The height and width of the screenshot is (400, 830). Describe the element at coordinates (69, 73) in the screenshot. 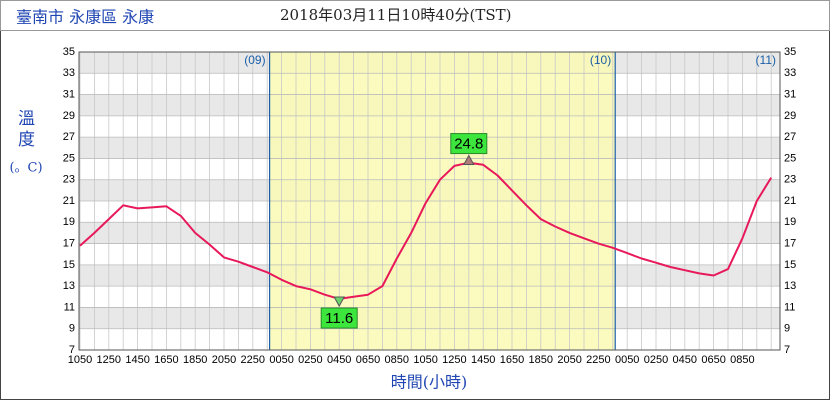

I see `y-tick-label: 33` at that location.